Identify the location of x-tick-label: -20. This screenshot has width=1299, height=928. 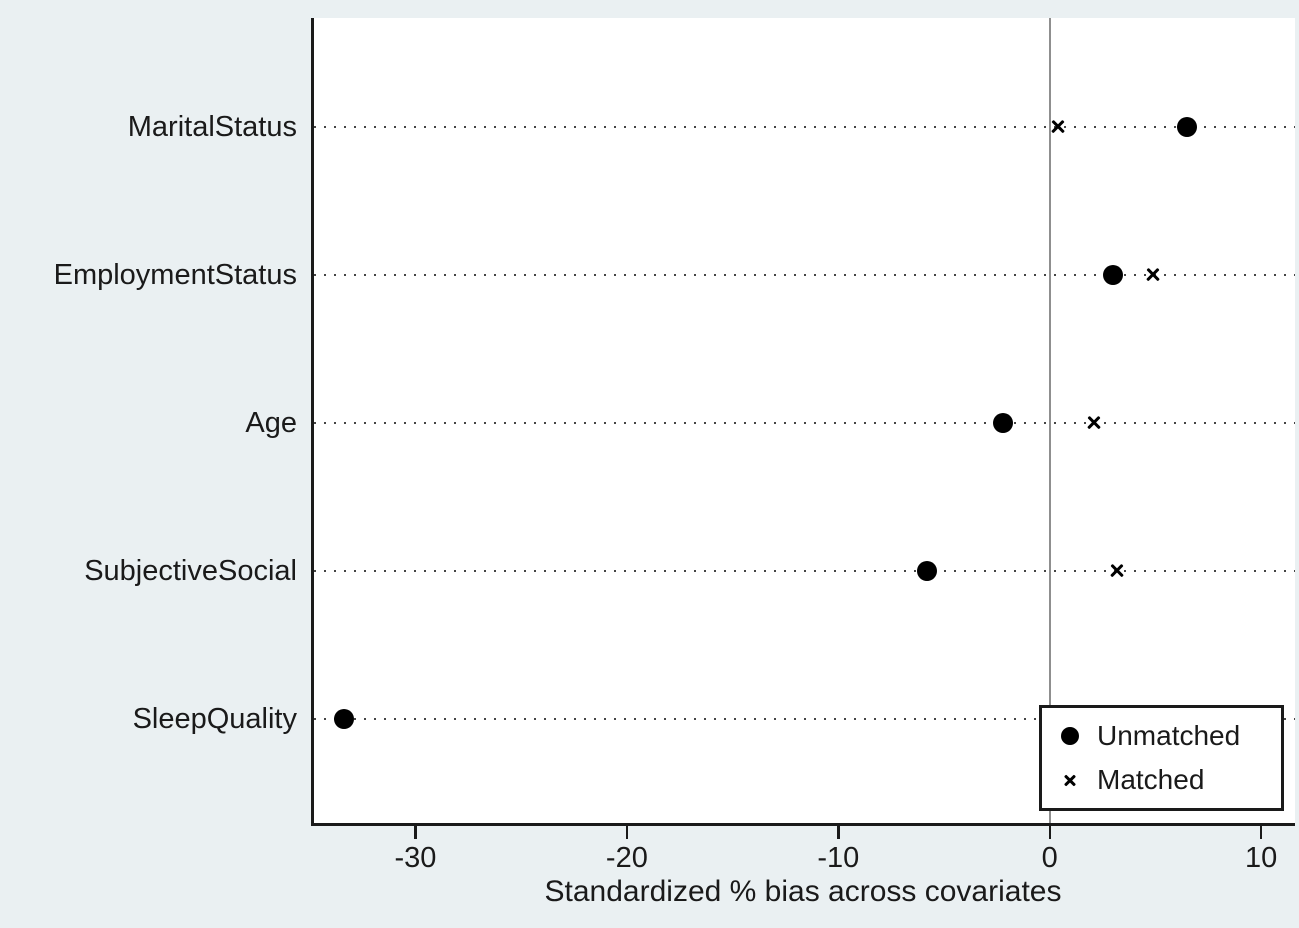
(626, 858).